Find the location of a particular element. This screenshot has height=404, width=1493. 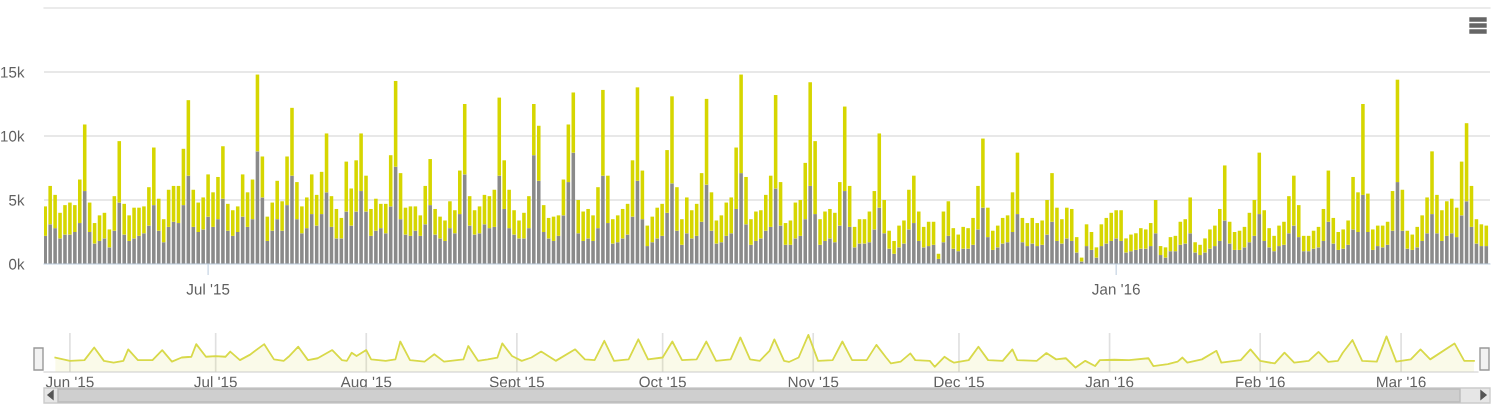

x-tick-label: Jun '15 is located at coordinates (69, 382).